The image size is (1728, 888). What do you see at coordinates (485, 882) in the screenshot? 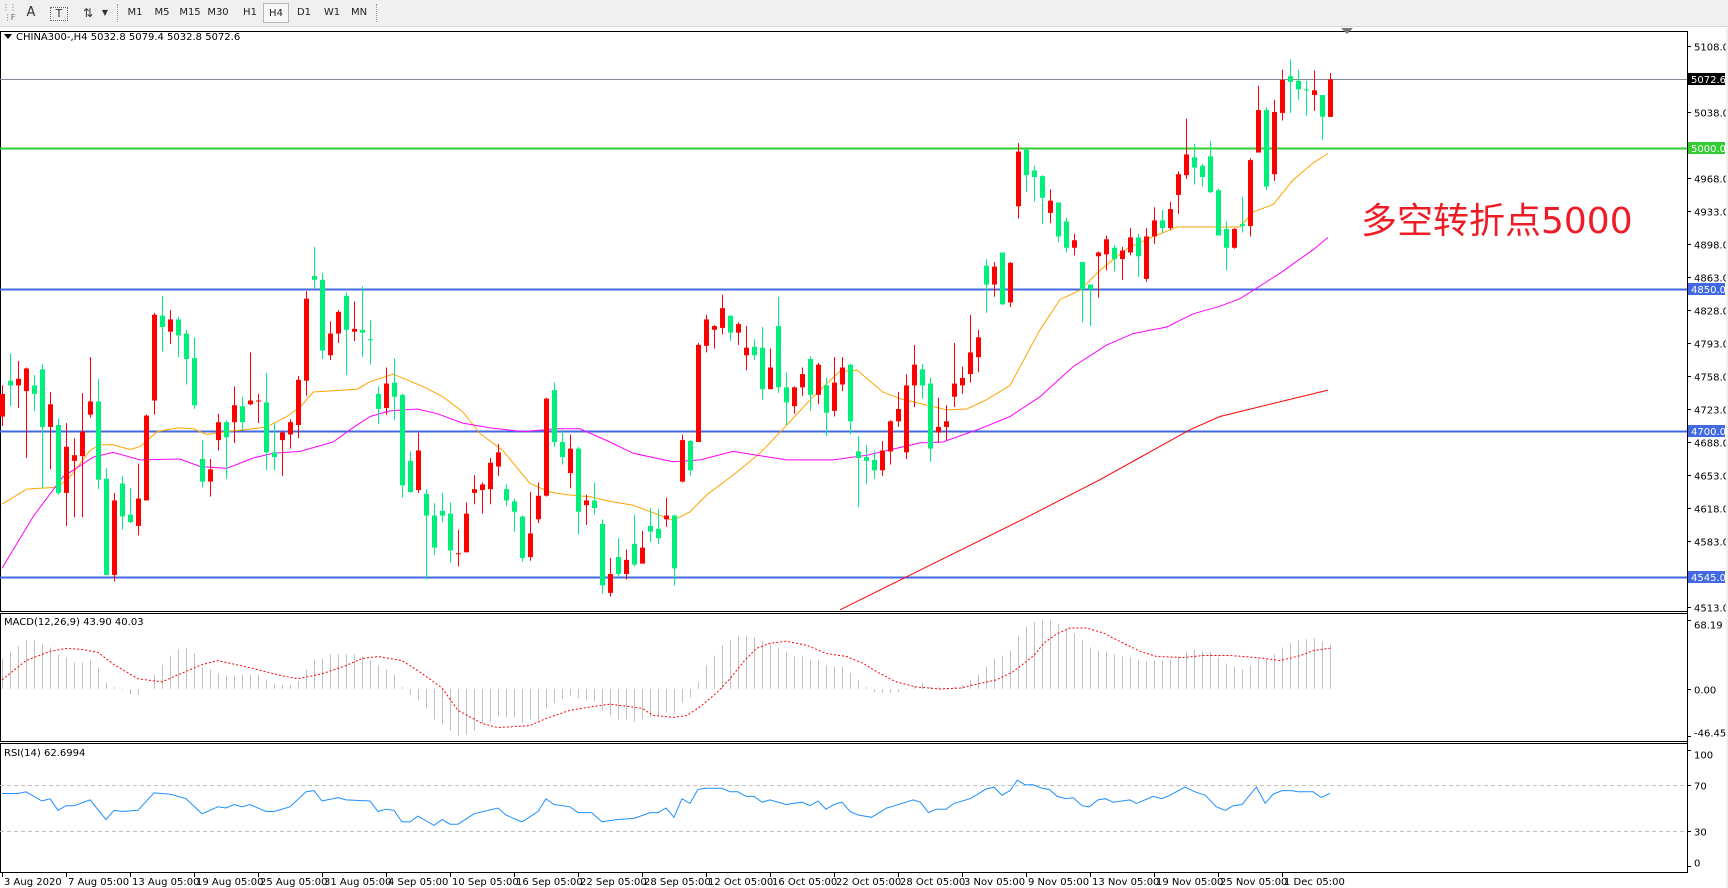
I see `time-label: 10 Sep 05:00` at bounding box center [485, 882].